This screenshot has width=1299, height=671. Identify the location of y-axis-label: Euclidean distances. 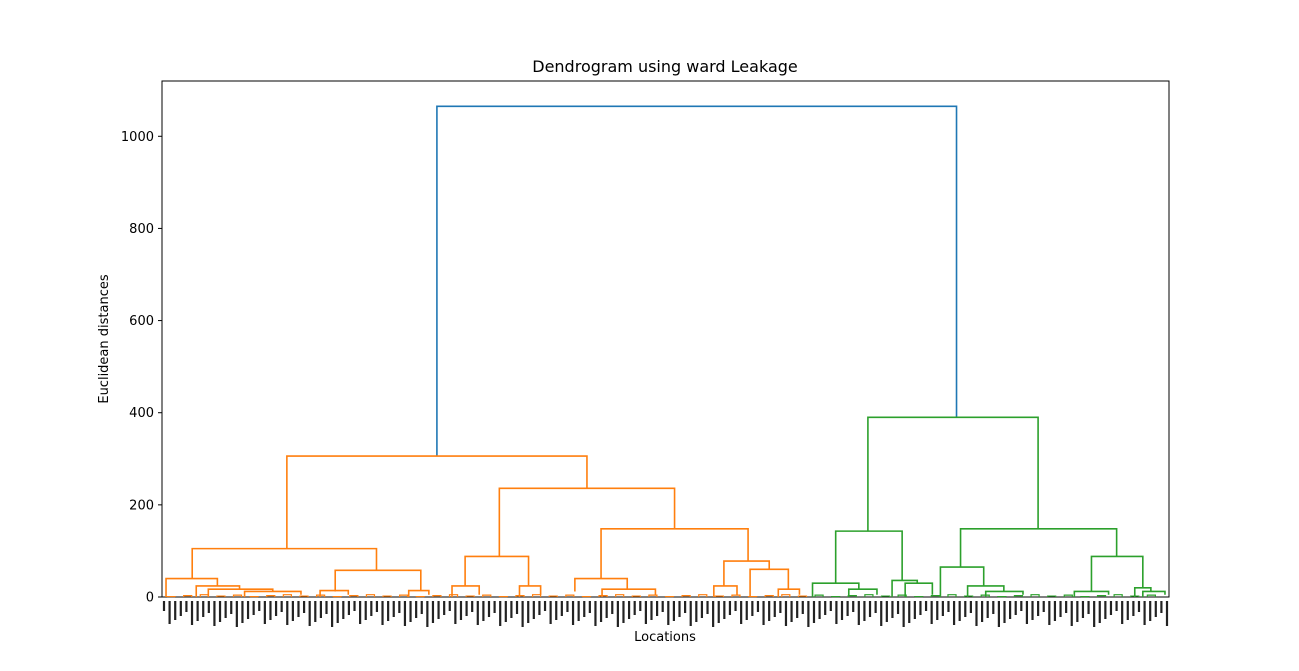
(104, 338).